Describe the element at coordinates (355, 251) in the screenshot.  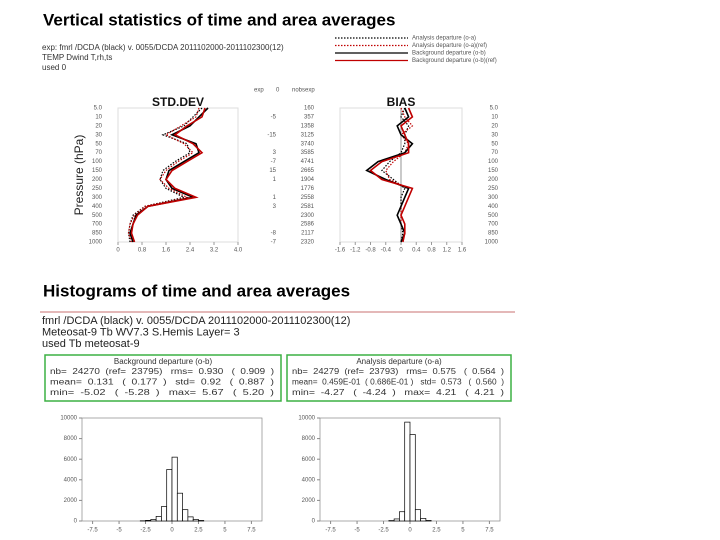
I see `x-tick-label: -1.2` at that location.